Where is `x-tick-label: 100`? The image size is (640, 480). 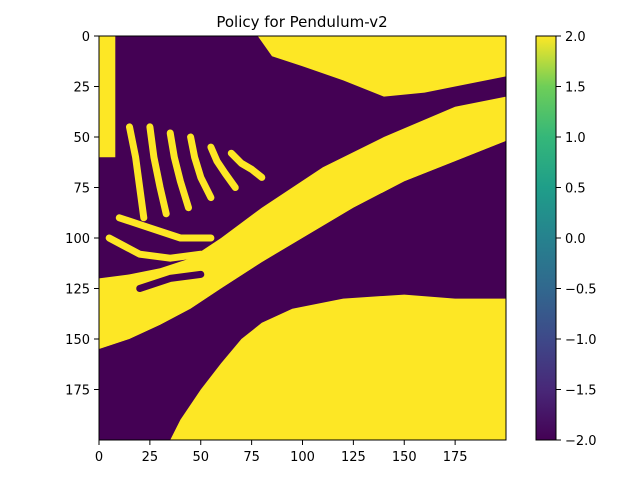
x-tick-label: 100 is located at coordinates (302, 457).